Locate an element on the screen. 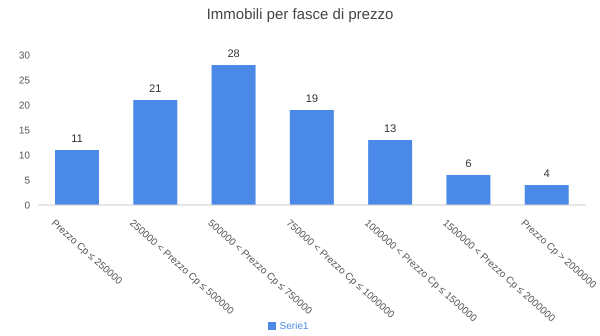  y-tick-label: 15 is located at coordinates (24, 131).